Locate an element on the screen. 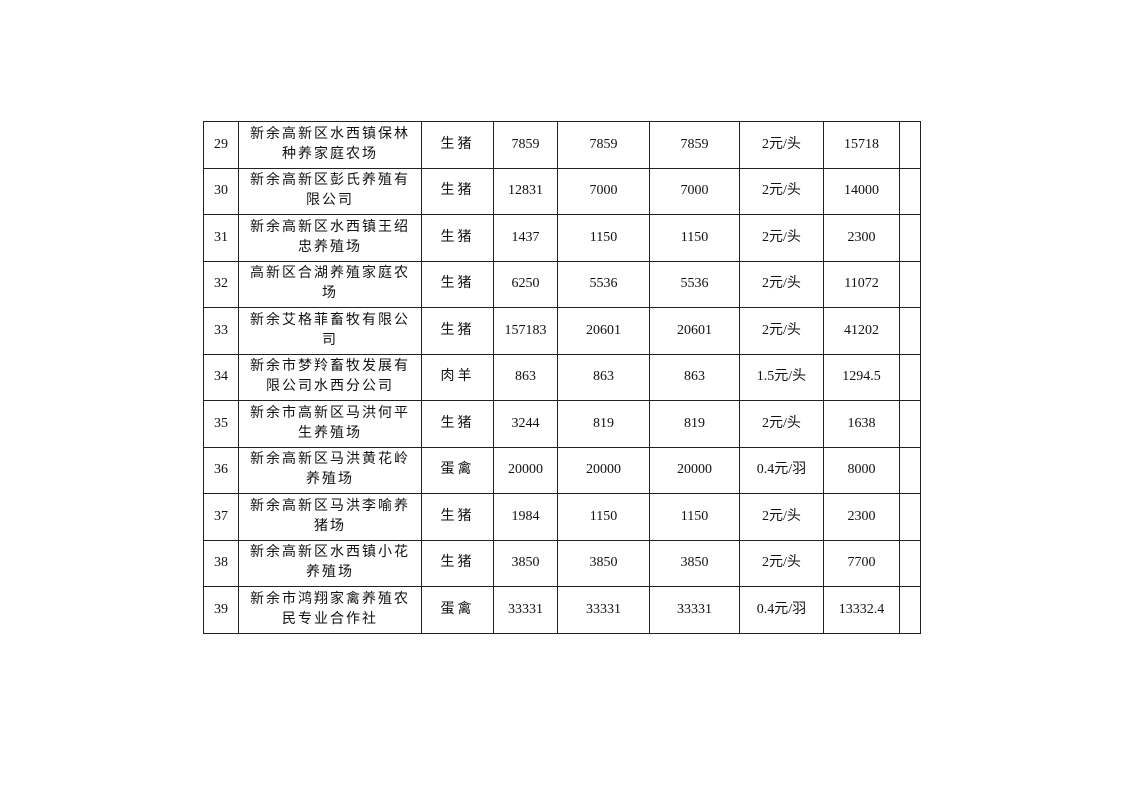 This screenshot has height=793, width=1122. stock-count: 157183 is located at coordinates (525, 331).